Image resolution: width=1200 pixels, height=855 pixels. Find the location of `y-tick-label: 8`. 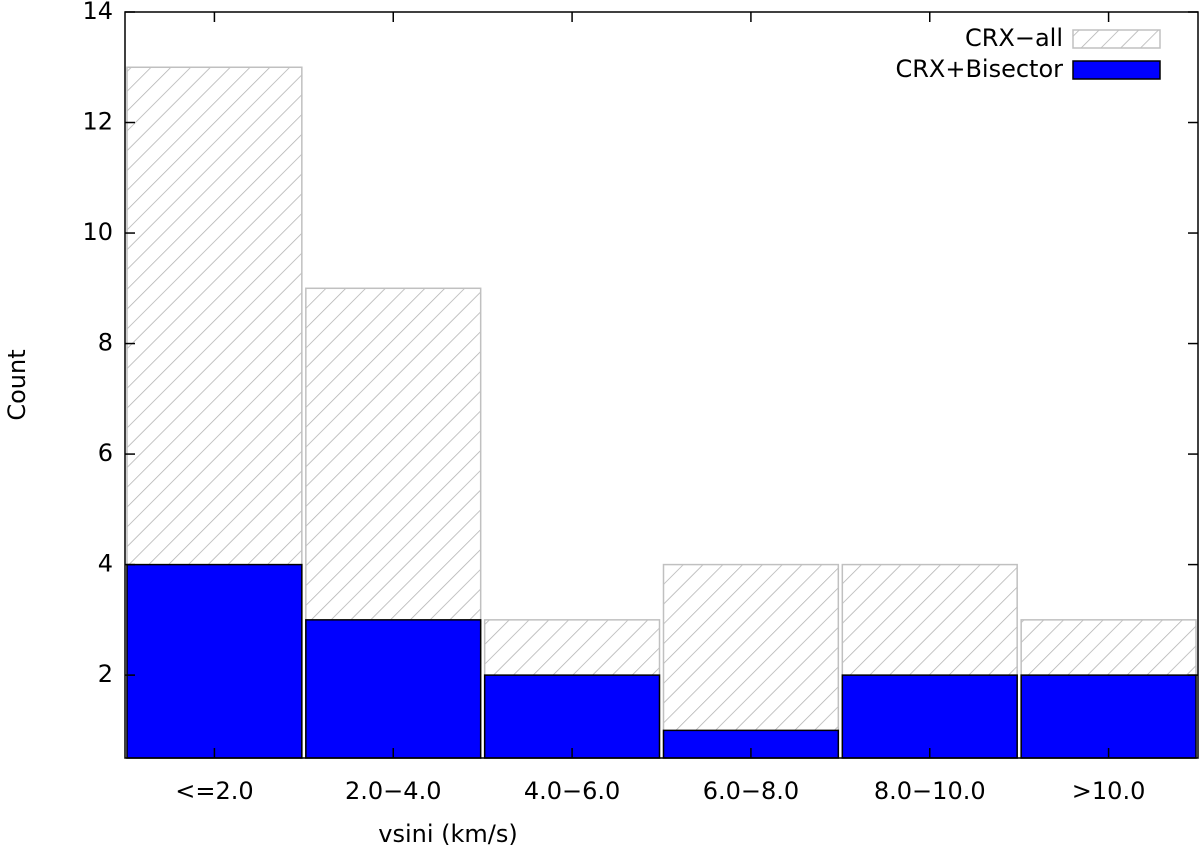

y-tick-label: 8 is located at coordinates (105, 343).